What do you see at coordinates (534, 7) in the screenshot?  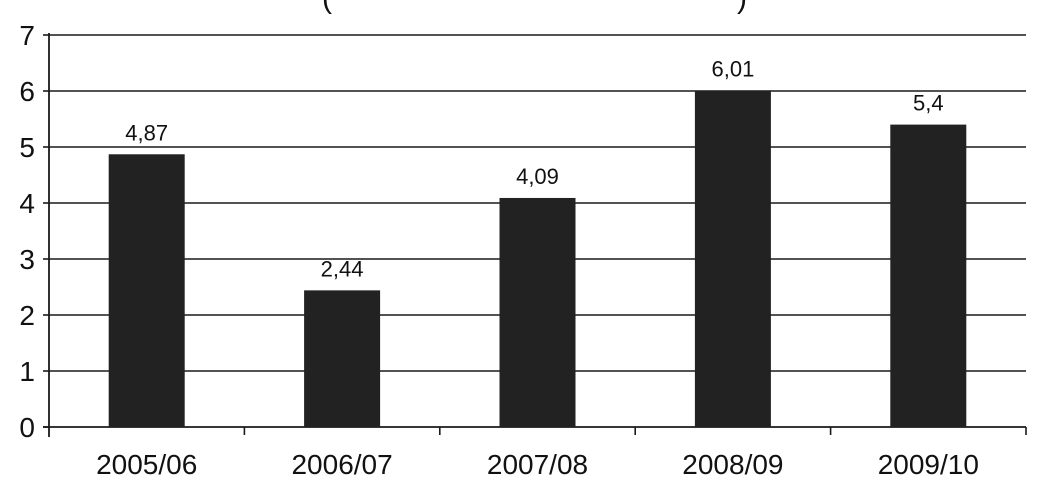 I see `top-title-fragments: ( )` at bounding box center [534, 7].